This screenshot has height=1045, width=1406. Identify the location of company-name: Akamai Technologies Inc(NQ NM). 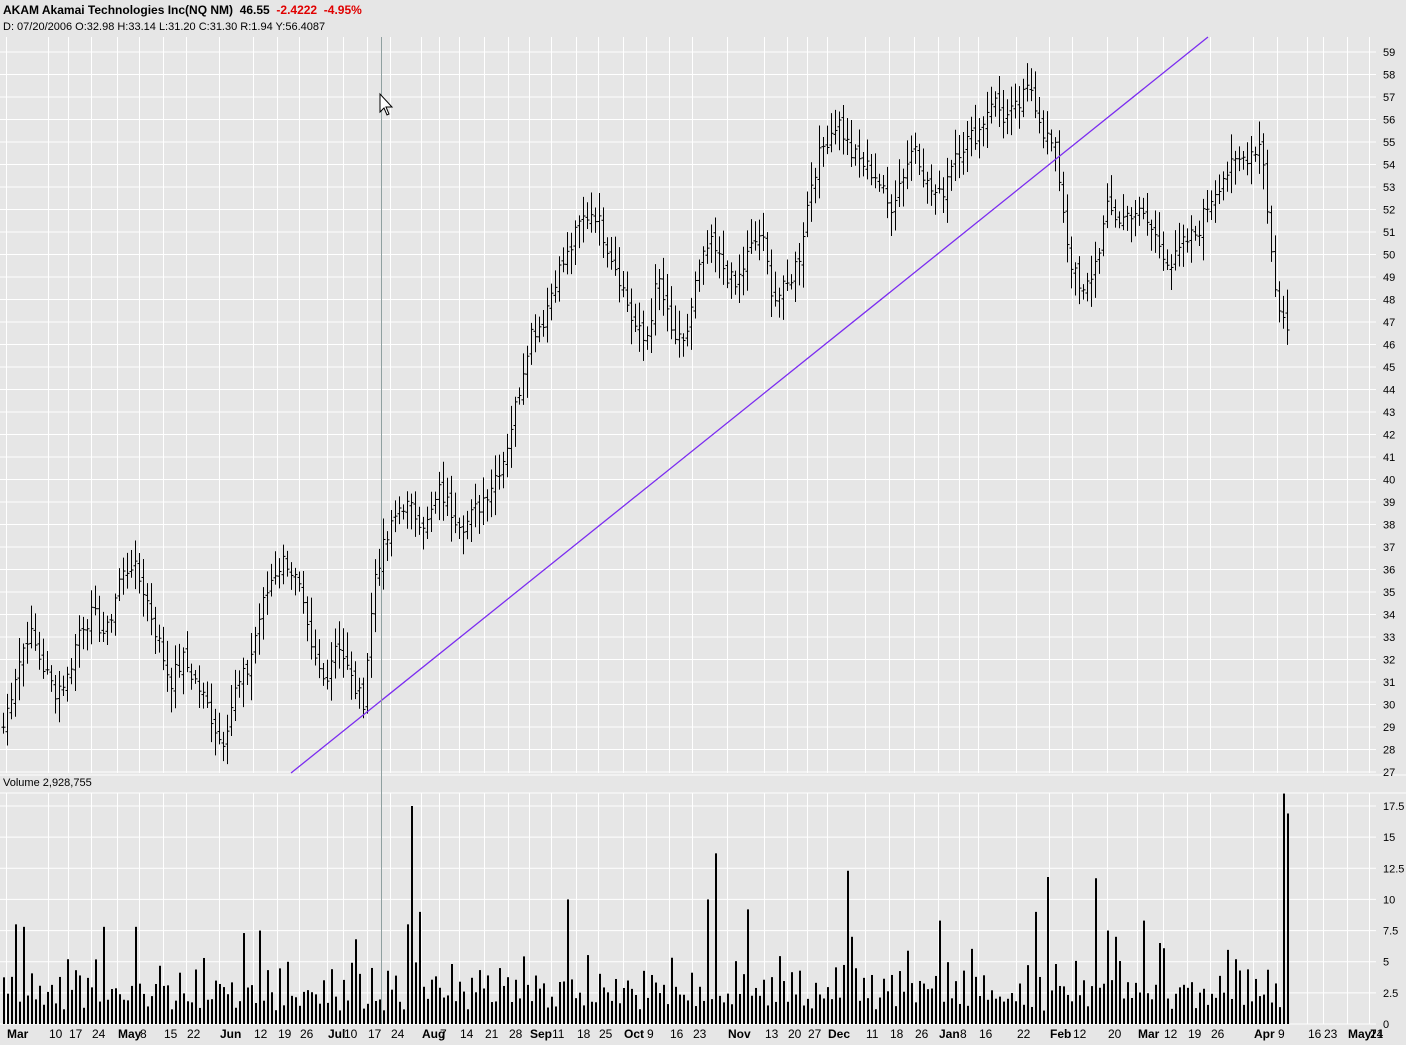
(137, 10).